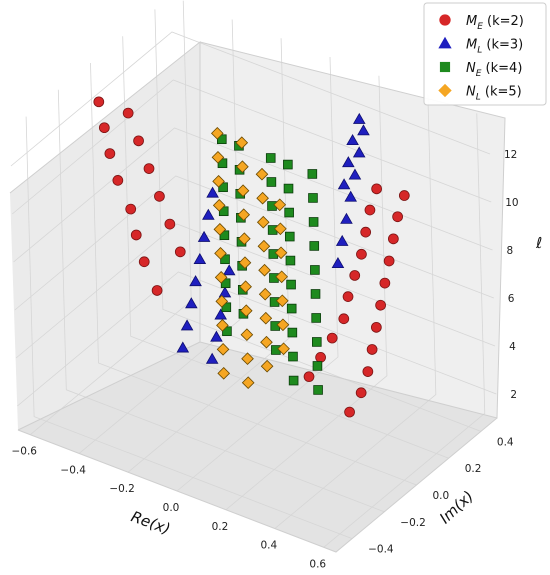  I want to click on legend-box, so click(485, 54).